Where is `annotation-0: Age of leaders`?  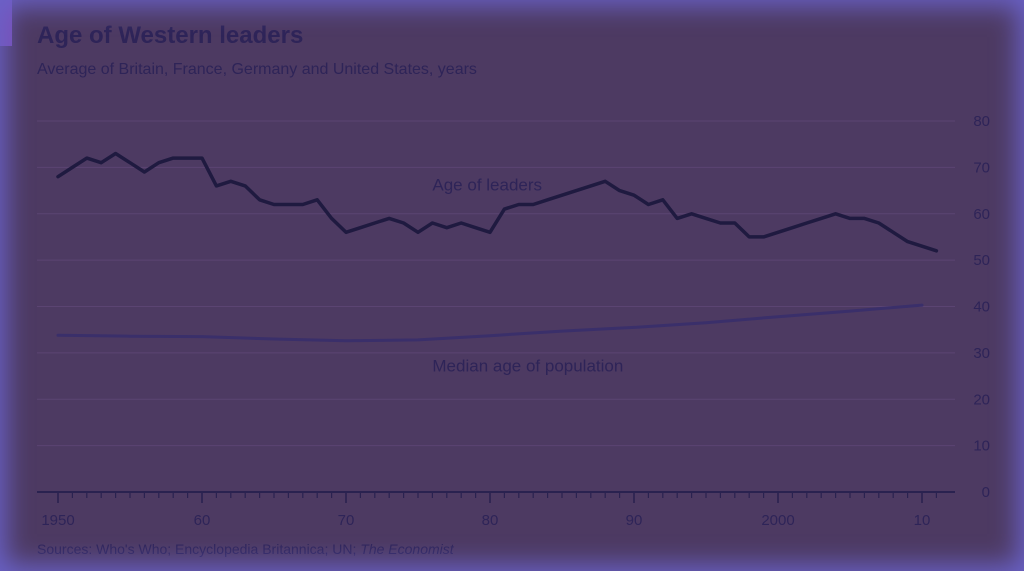
annotation-0: Age of leaders is located at coordinates (487, 185).